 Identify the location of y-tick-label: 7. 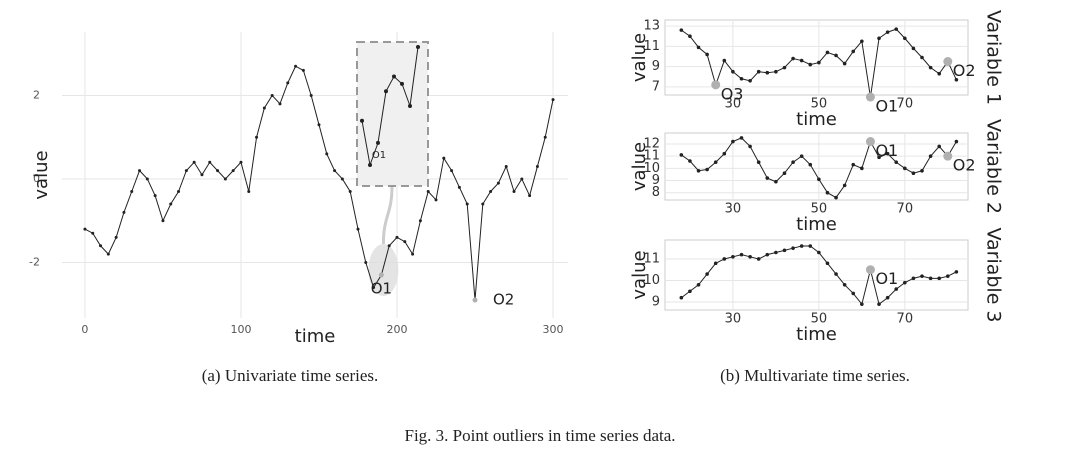
(656, 86).